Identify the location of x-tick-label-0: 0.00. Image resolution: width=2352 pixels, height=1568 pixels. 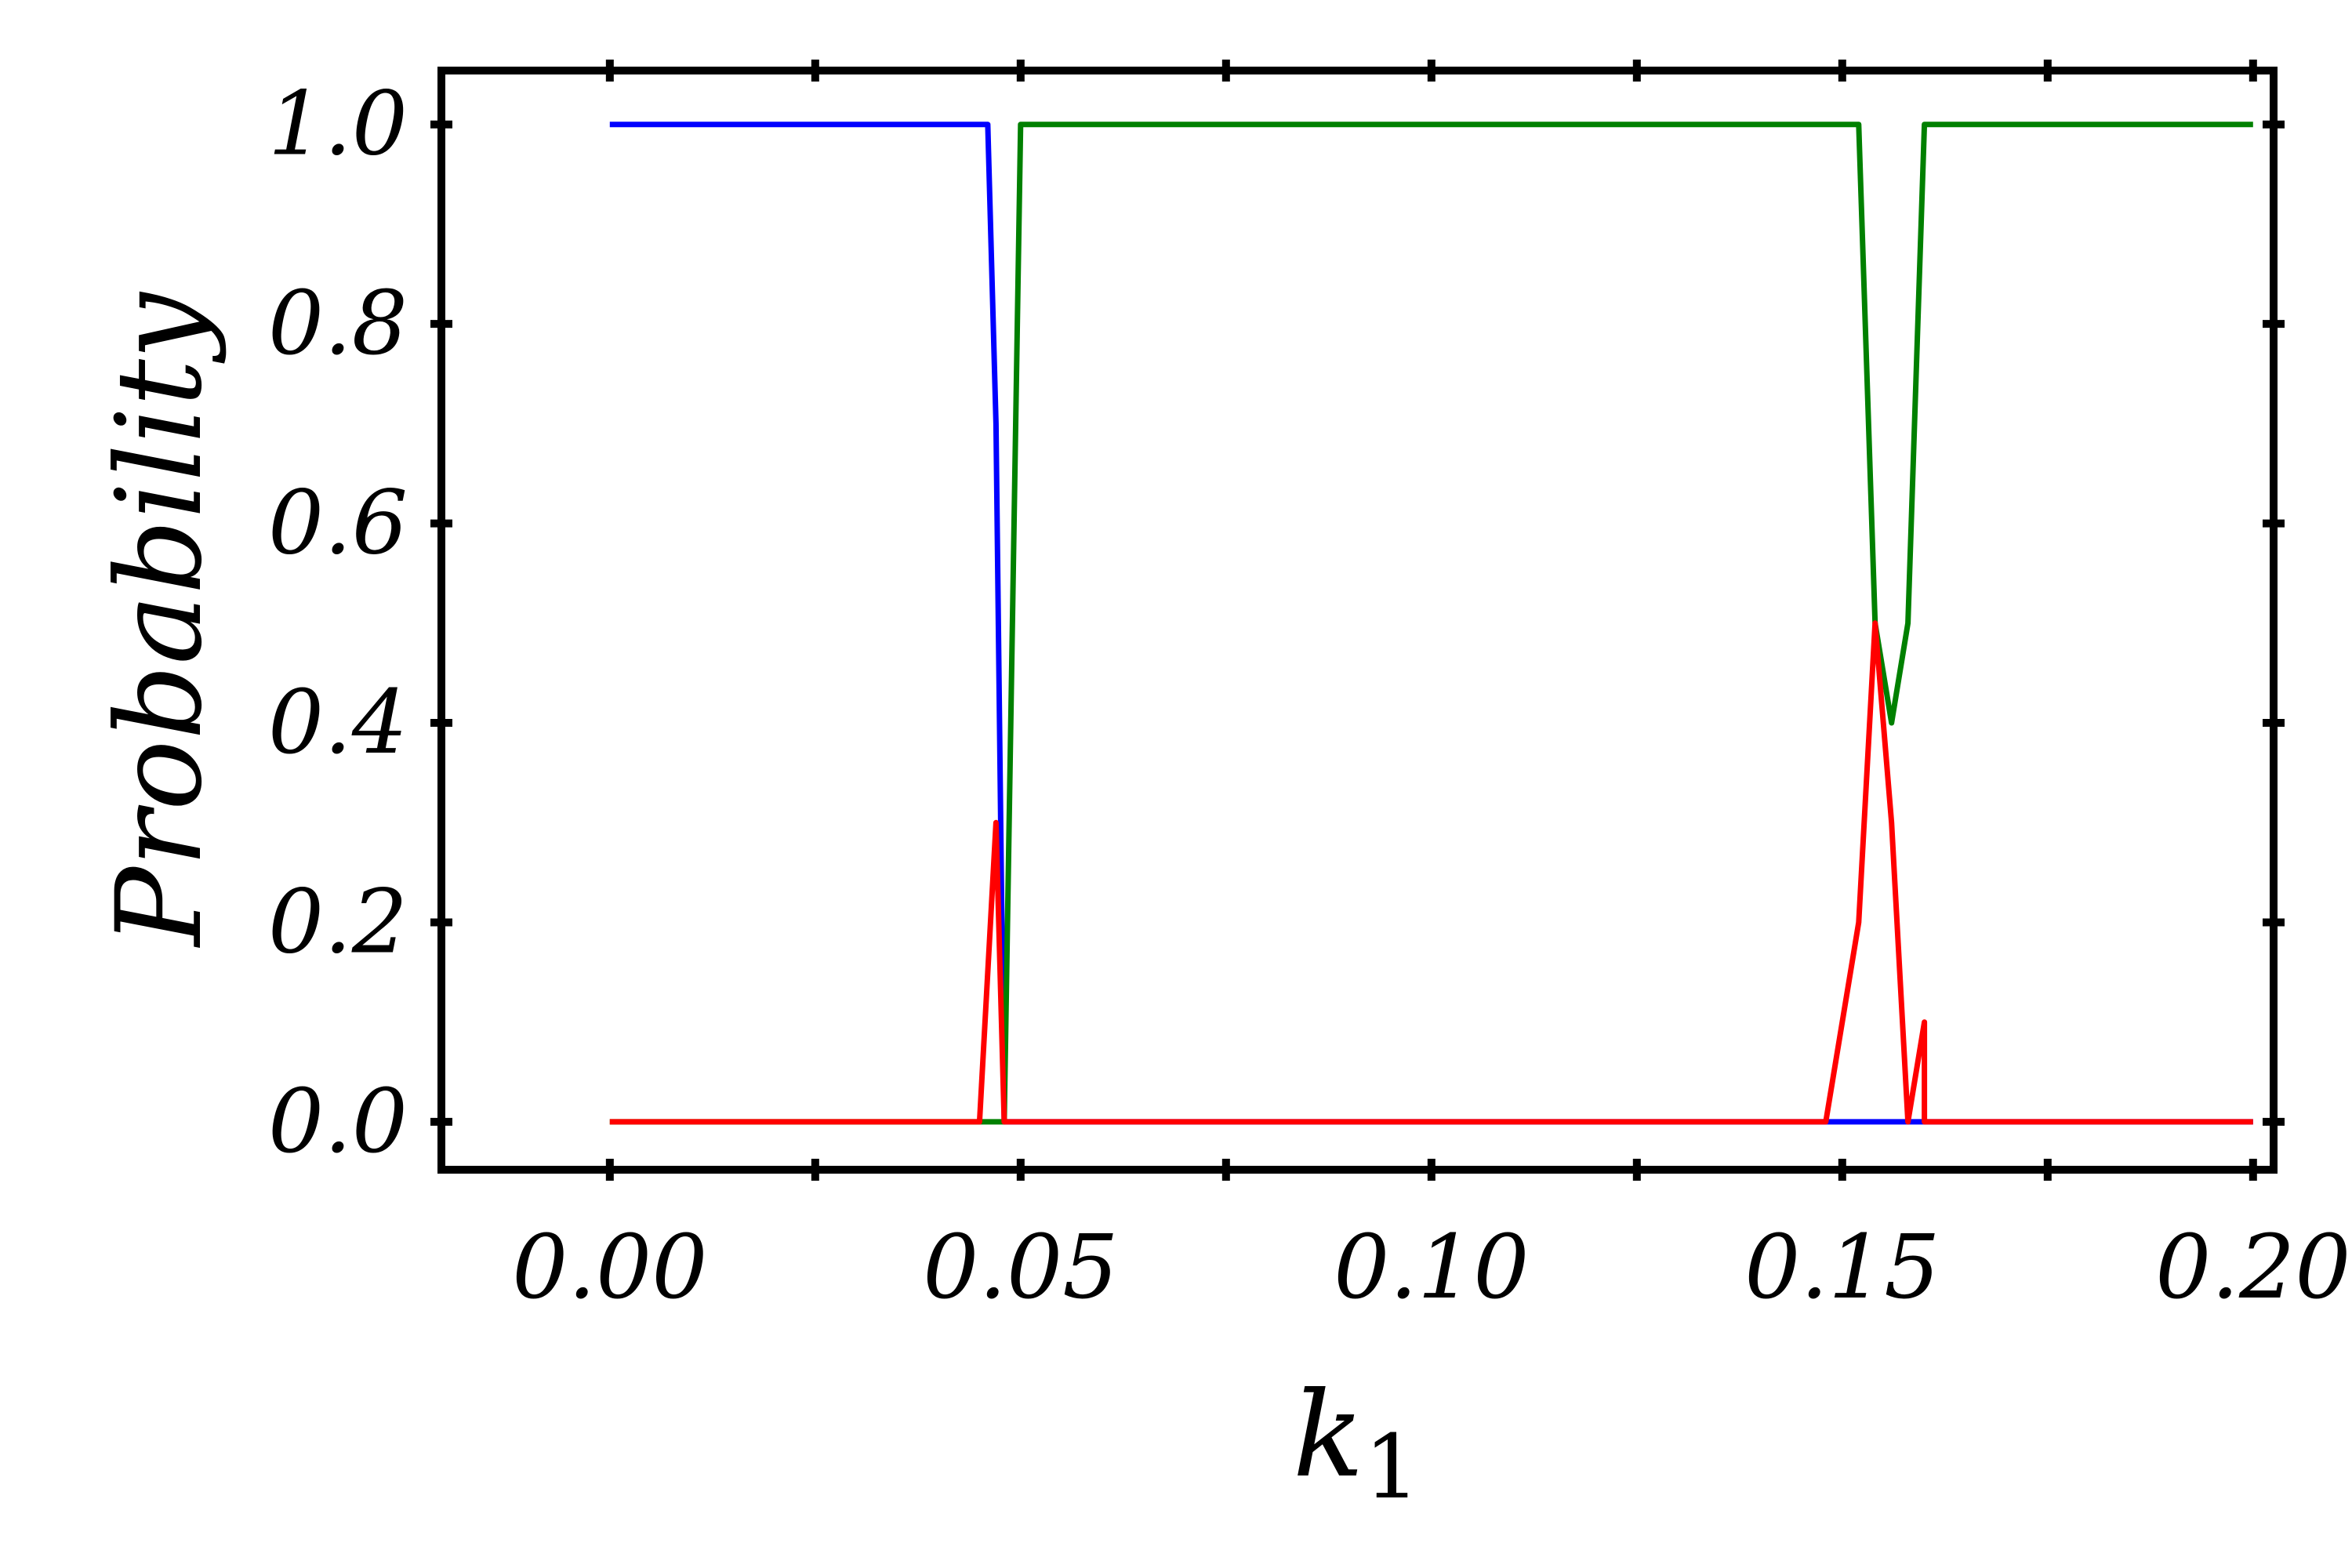
(609, 1268).